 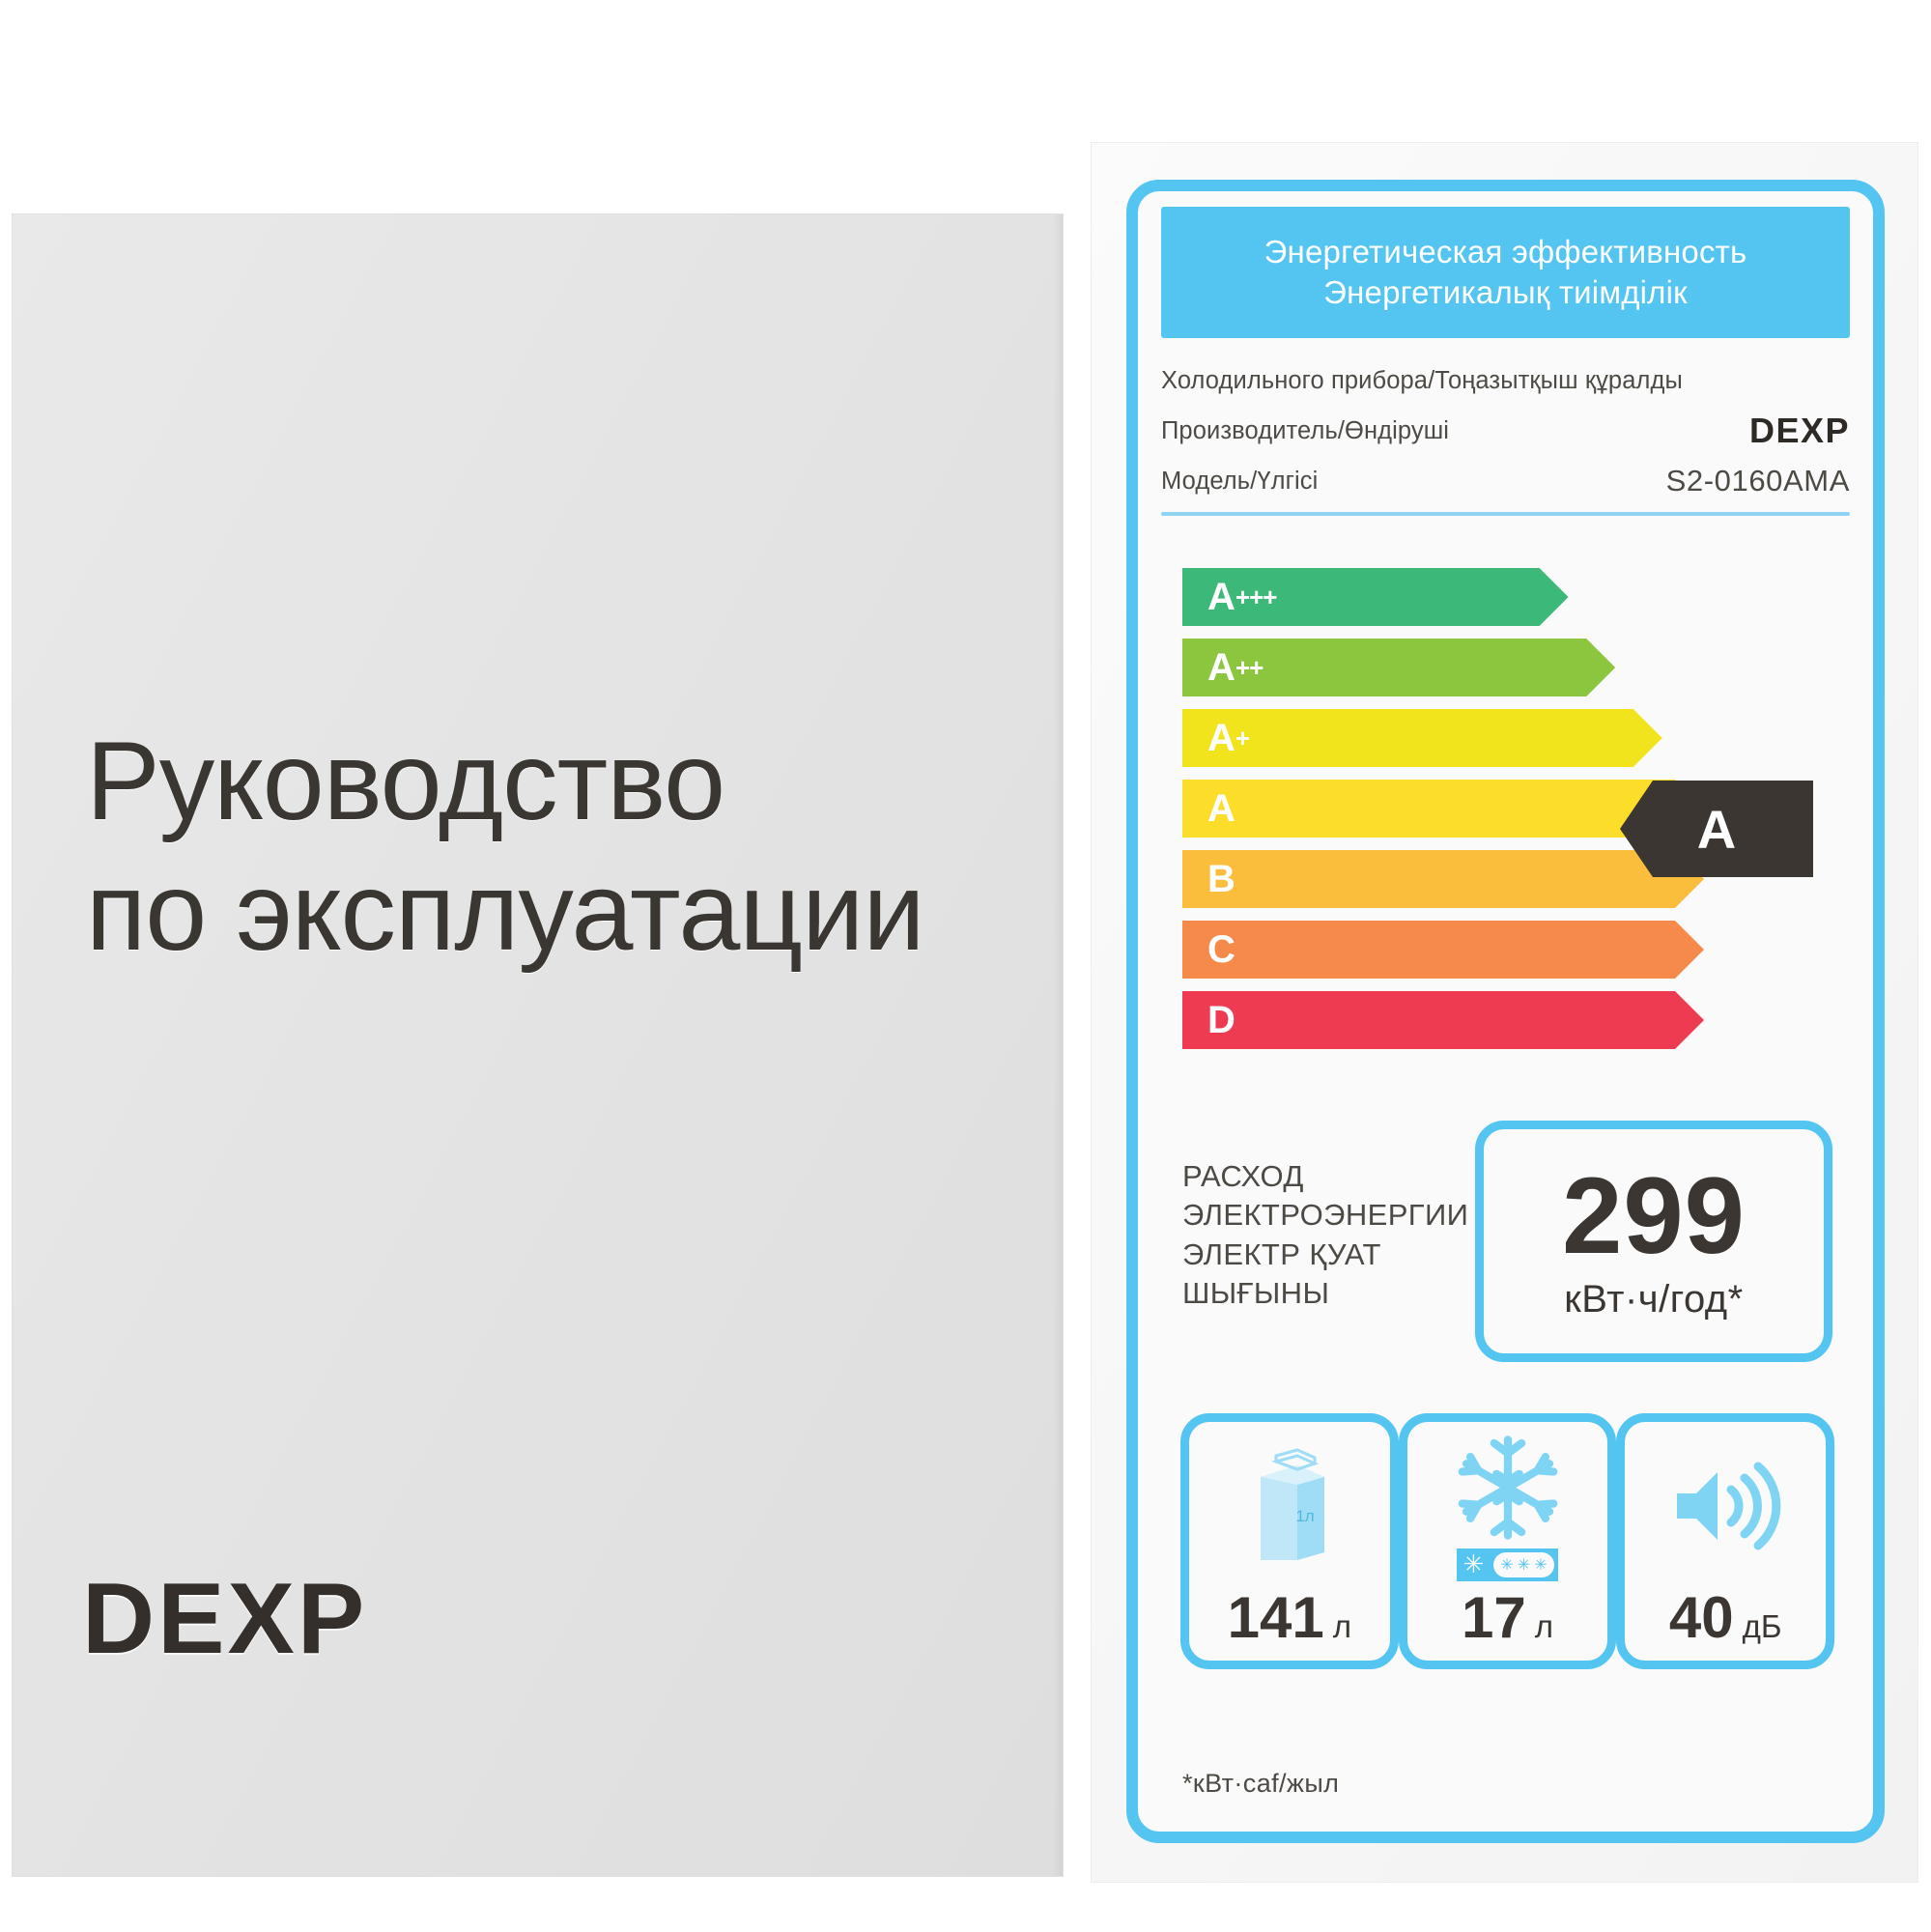 I want to click on feature-value-row: 40 дБ, so click(x=1725, y=1618).